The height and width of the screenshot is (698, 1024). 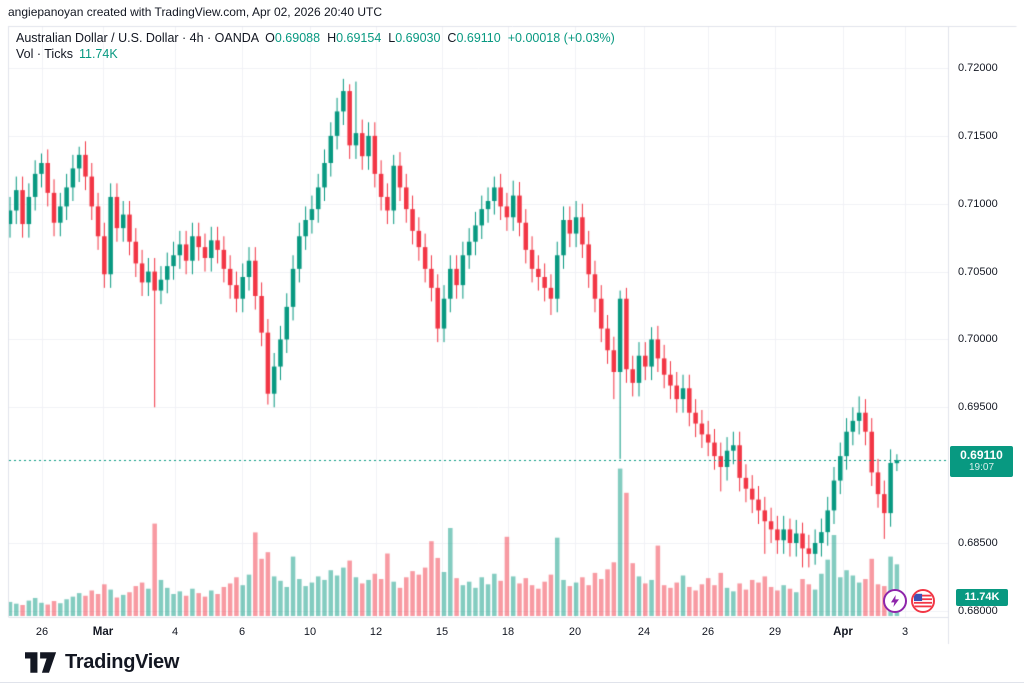 I want to click on tradingview-logo: TradingView, so click(x=102, y=662).